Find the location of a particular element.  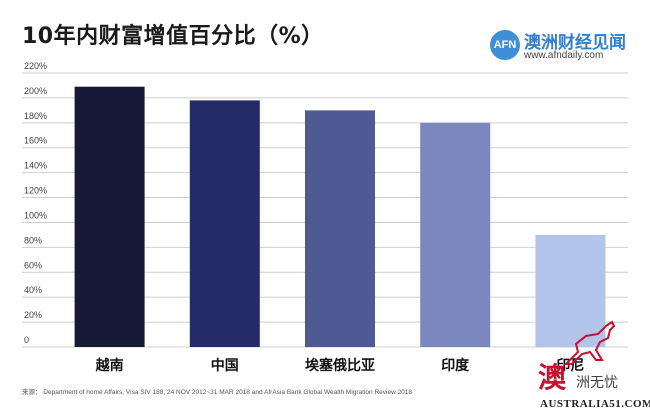

x-tick-label: 印尼 is located at coordinates (570, 365).